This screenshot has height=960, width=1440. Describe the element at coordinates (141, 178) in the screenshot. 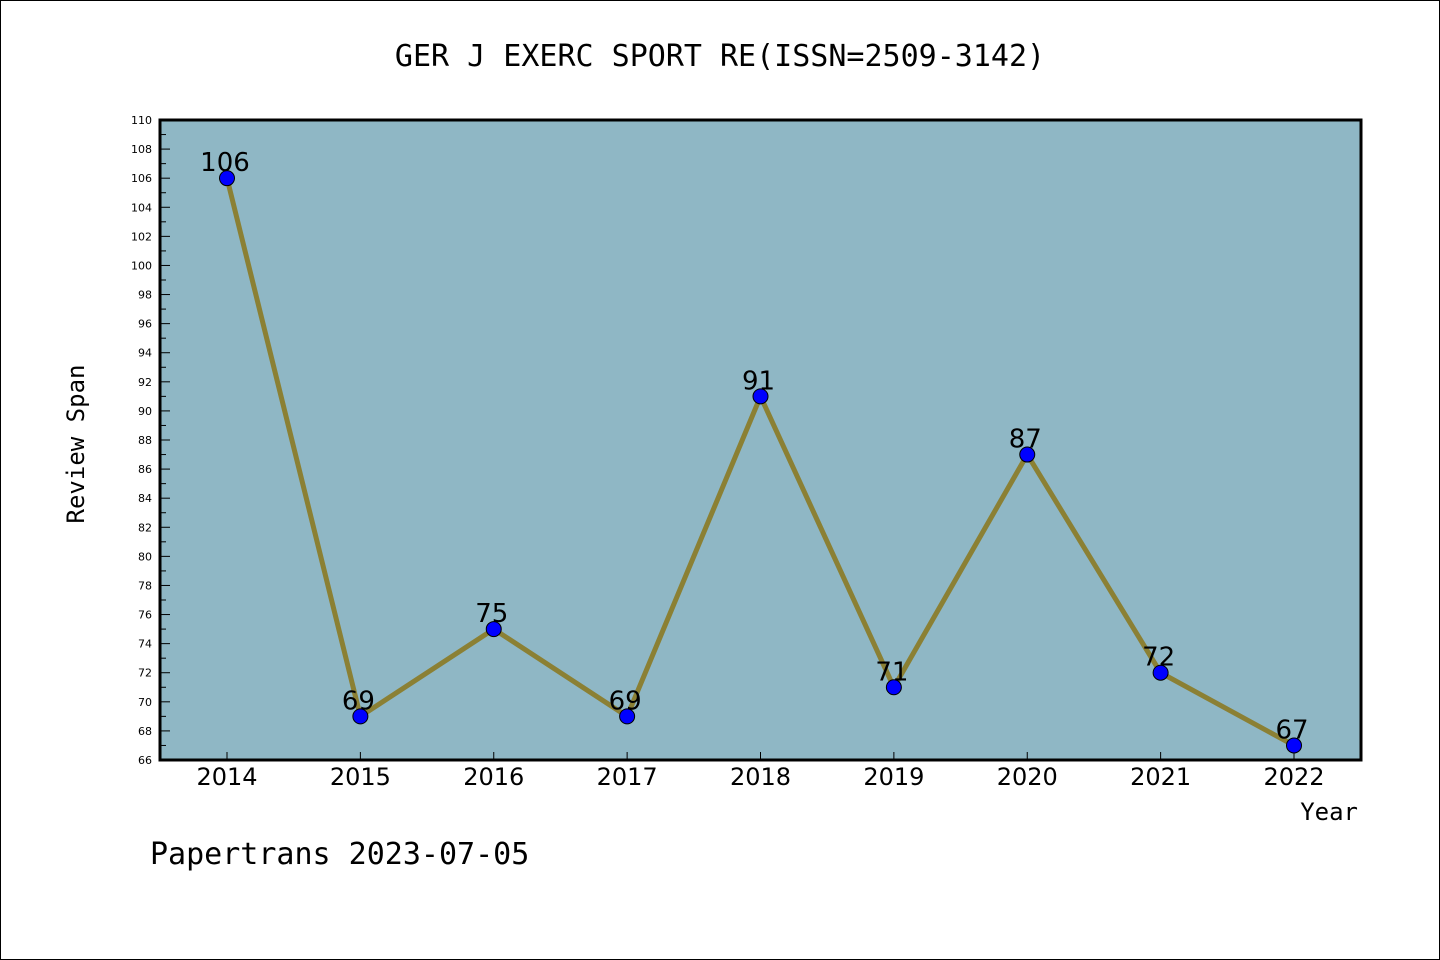

I see `y-tick-label: 106` at that location.